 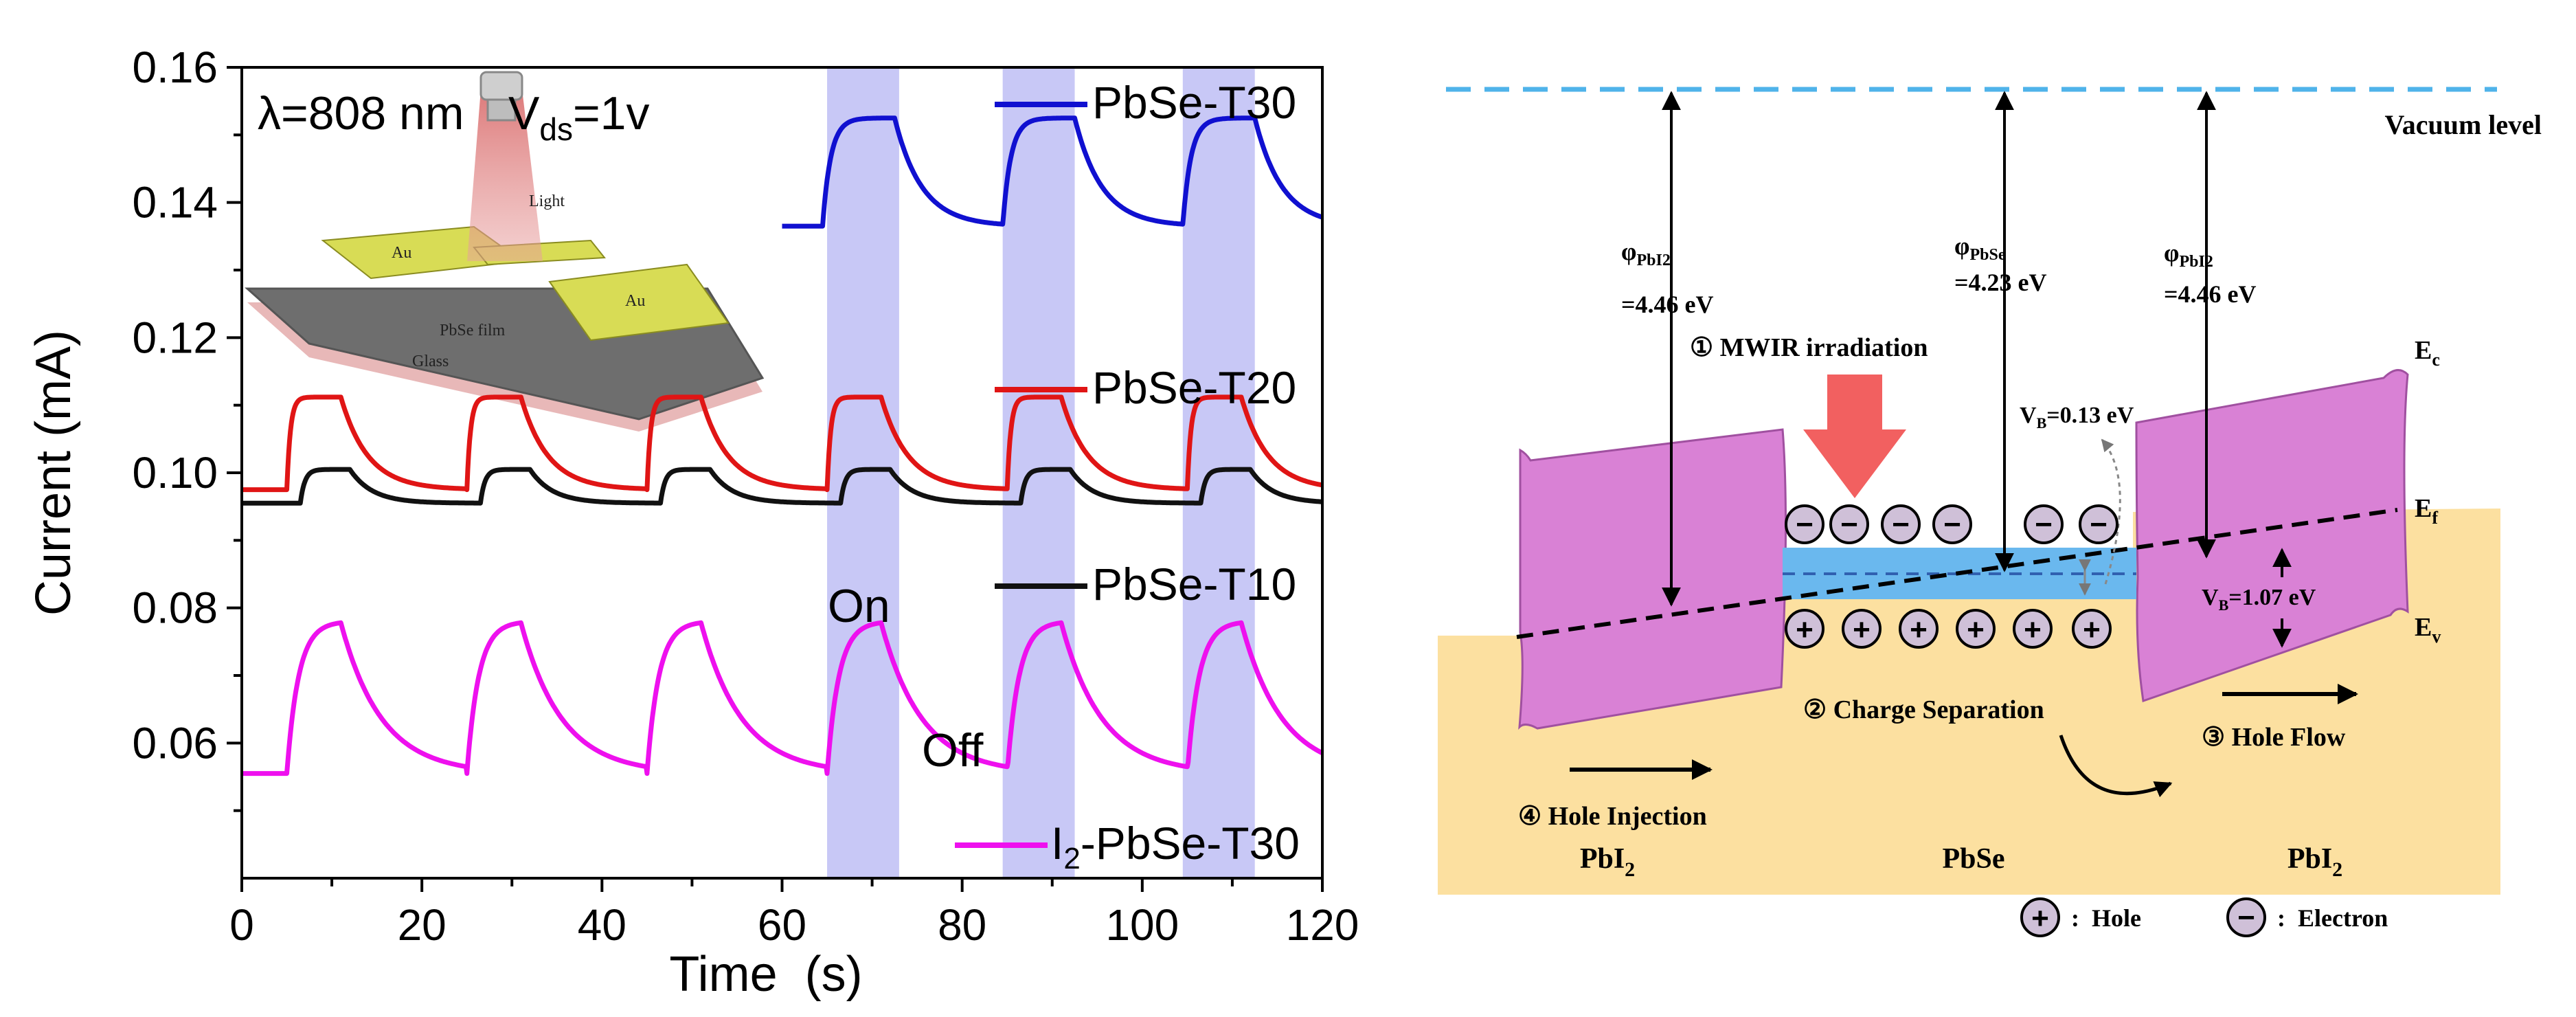 What do you see at coordinates (1194, 584) in the screenshot?
I see `legend-label-t10: PbSe-T10` at bounding box center [1194, 584].